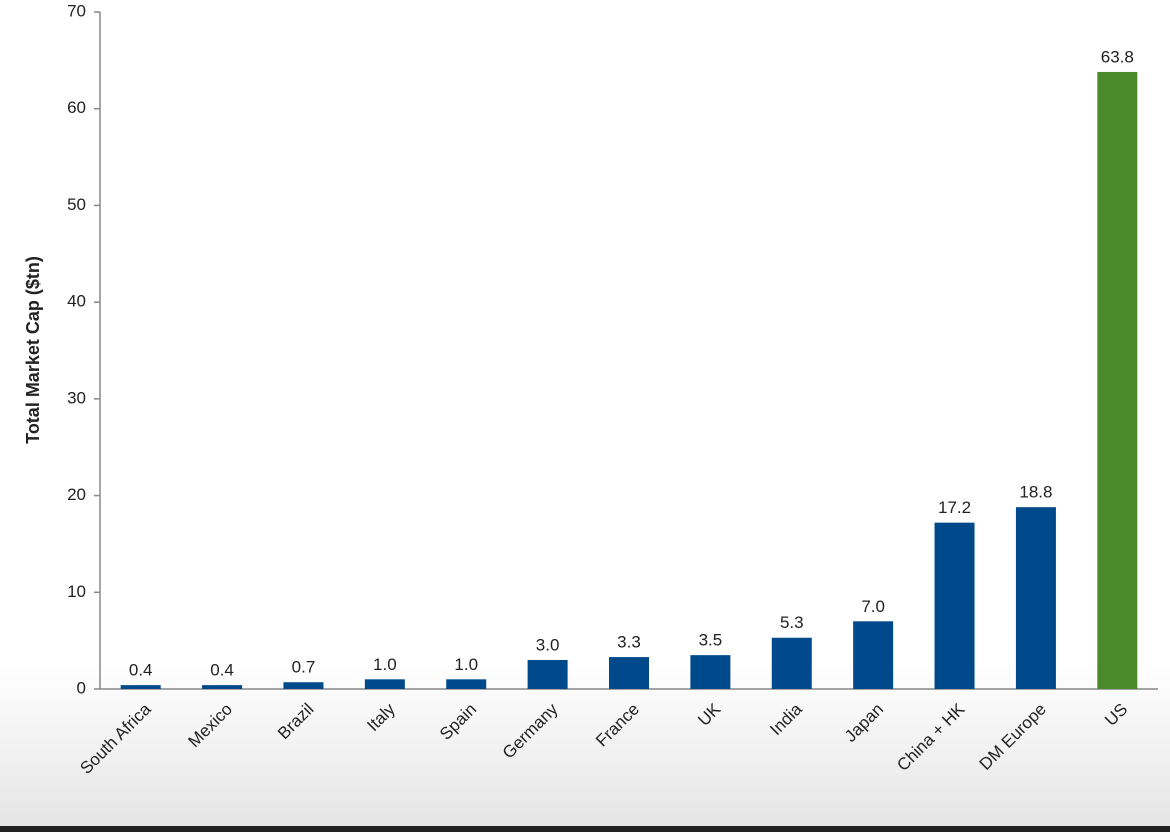 The image size is (1170, 832). What do you see at coordinates (792, 622) in the screenshot?
I see `value-label: 5.3` at bounding box center [792, 622].